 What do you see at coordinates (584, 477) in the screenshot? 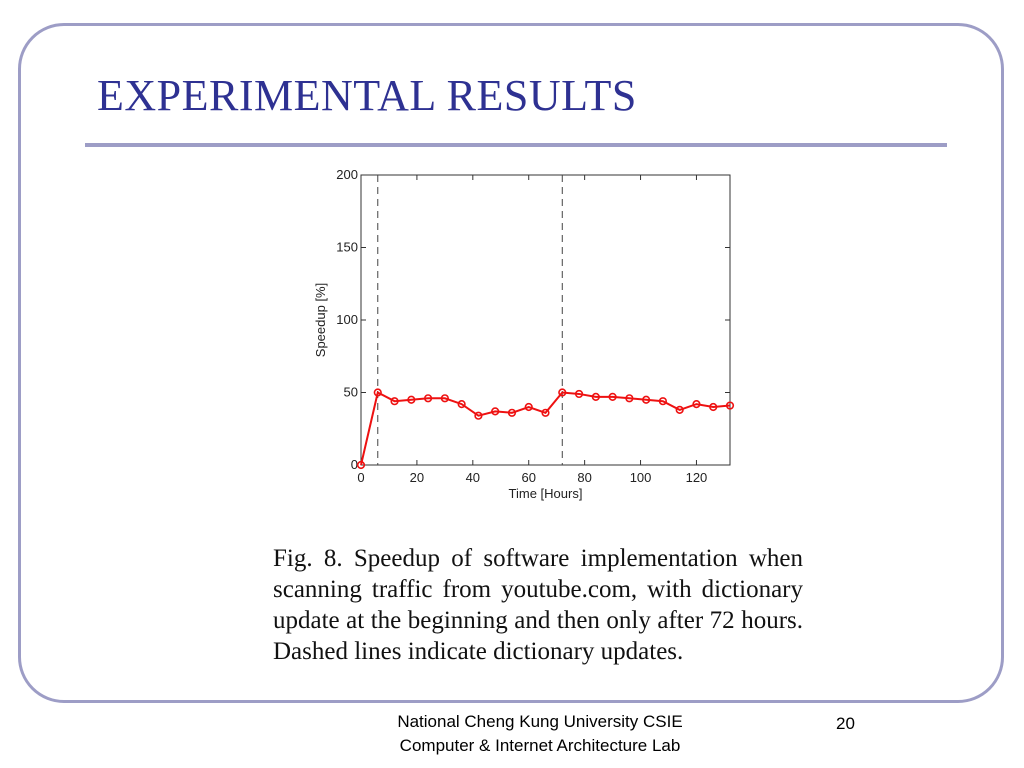
I see `x-tick-label: 80` at bounding box center [584, 477].